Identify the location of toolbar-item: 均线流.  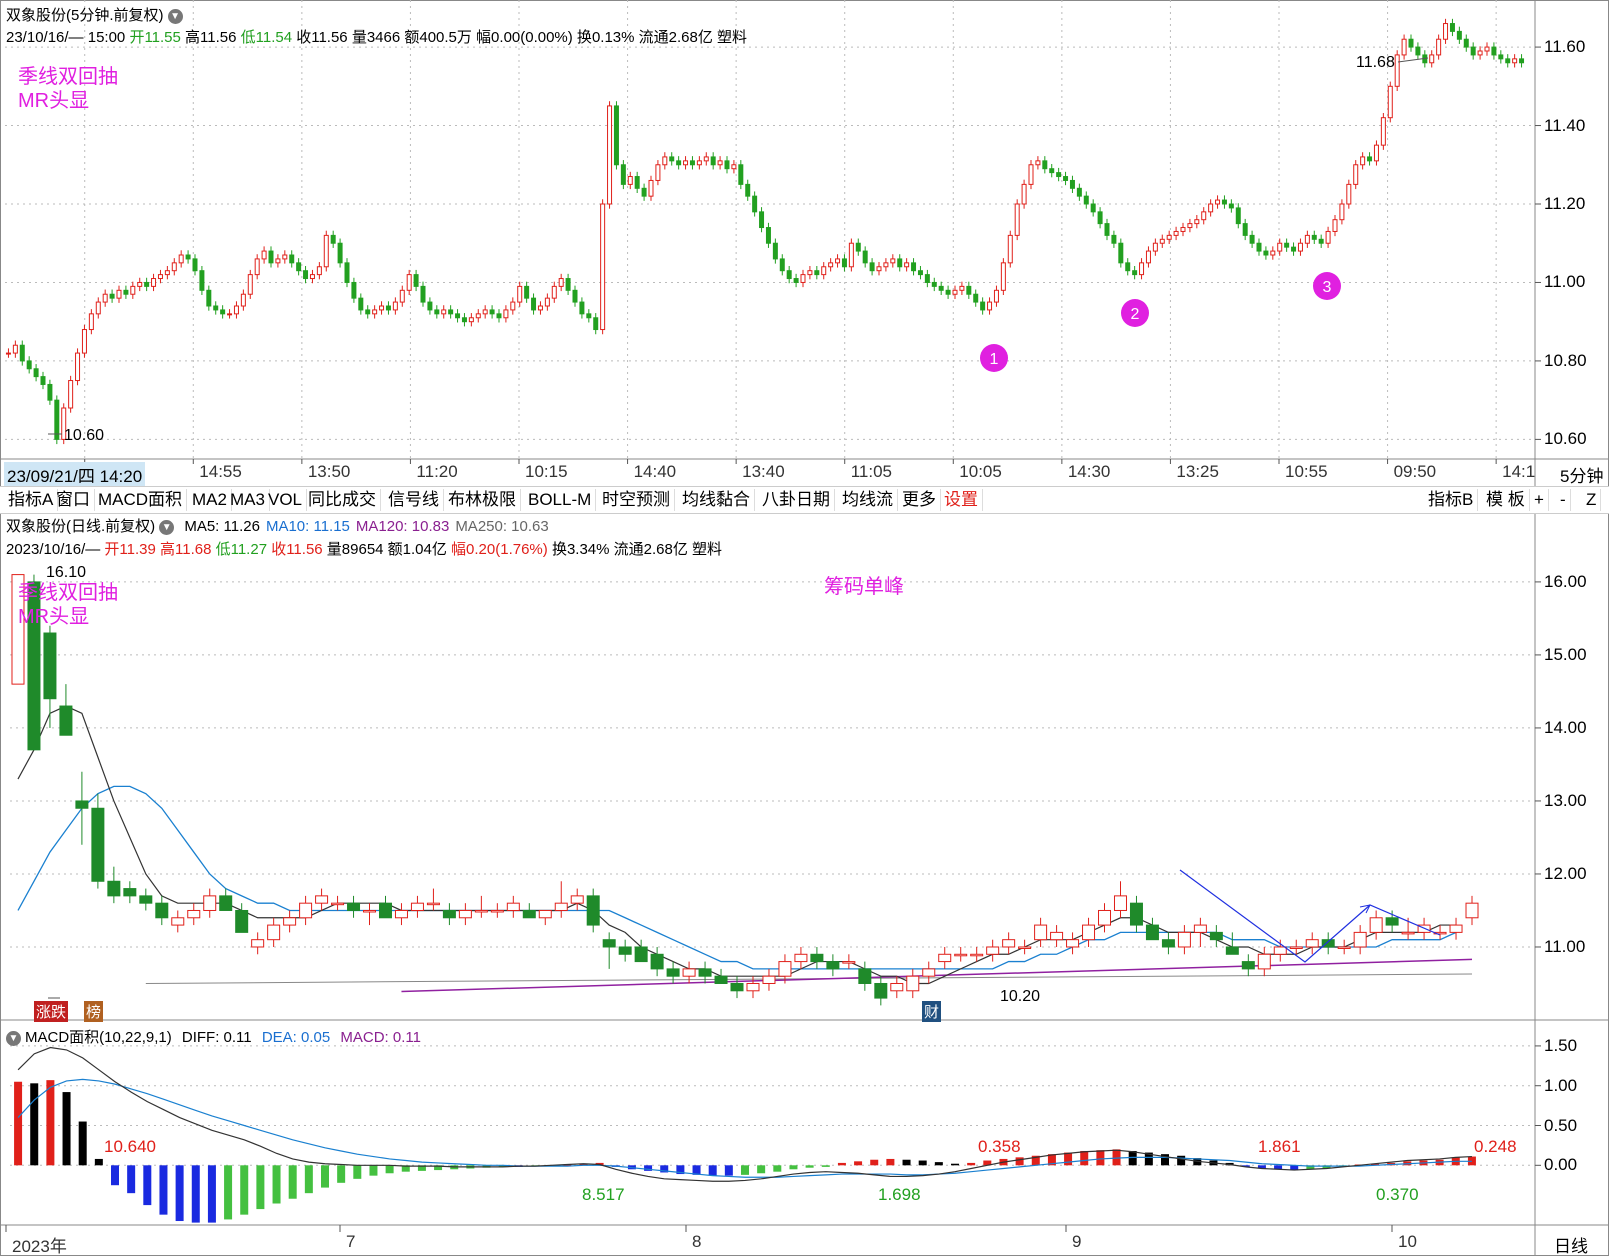
(868, 500).